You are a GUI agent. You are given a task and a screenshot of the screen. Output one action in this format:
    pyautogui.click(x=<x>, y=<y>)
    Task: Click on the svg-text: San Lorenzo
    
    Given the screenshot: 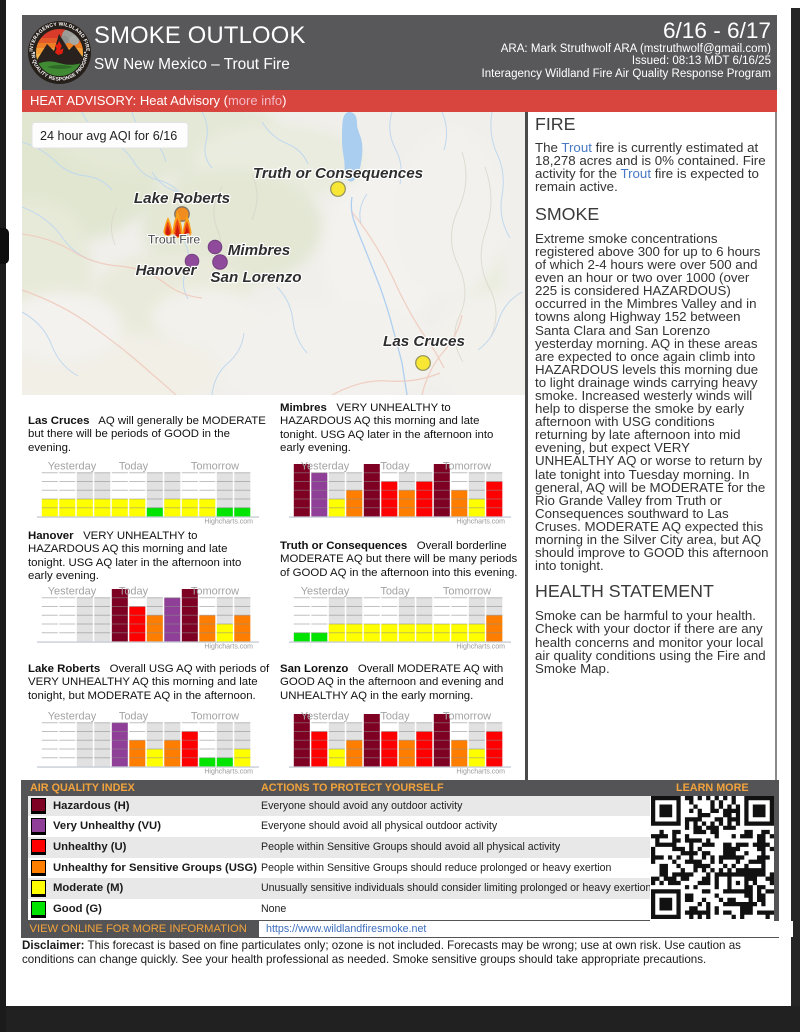 What is the action you would take?
    pyautogui.click(x=255, y=277)
    